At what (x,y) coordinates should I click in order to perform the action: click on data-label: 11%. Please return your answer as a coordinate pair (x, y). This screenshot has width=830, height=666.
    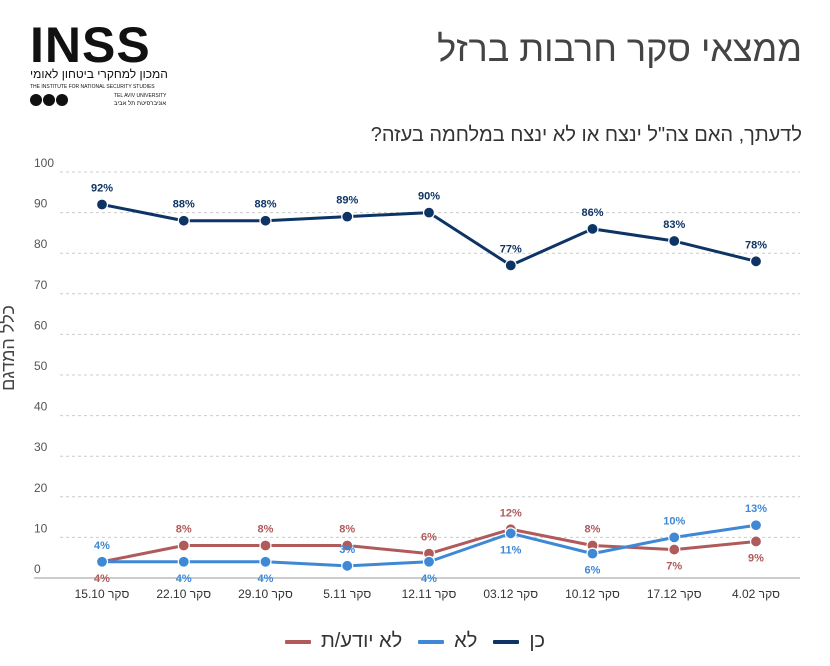
    Looking at the image, I should click on (511, 550).